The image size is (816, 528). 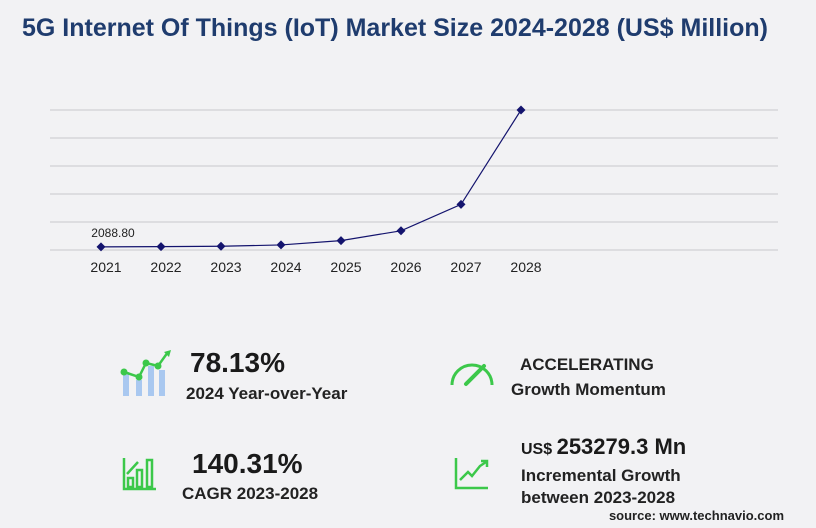 I want to click on yoy-label: 2024 Year-over-Year, so click(x=267, y=393).